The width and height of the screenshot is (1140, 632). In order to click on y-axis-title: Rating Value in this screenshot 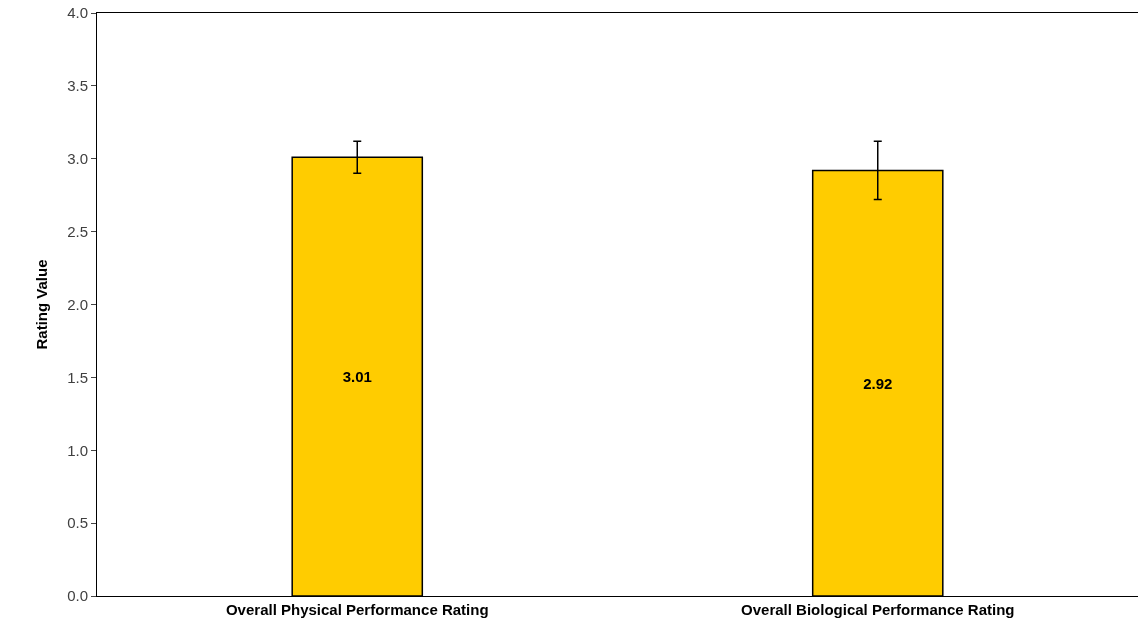, I will do `click(42, 304)`.